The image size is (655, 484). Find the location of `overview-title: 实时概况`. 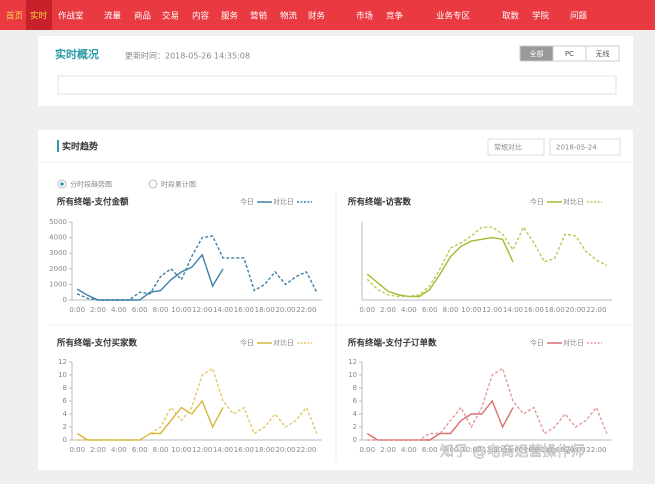

overview-title: 实时概况 is located at coordinates (77, 54).